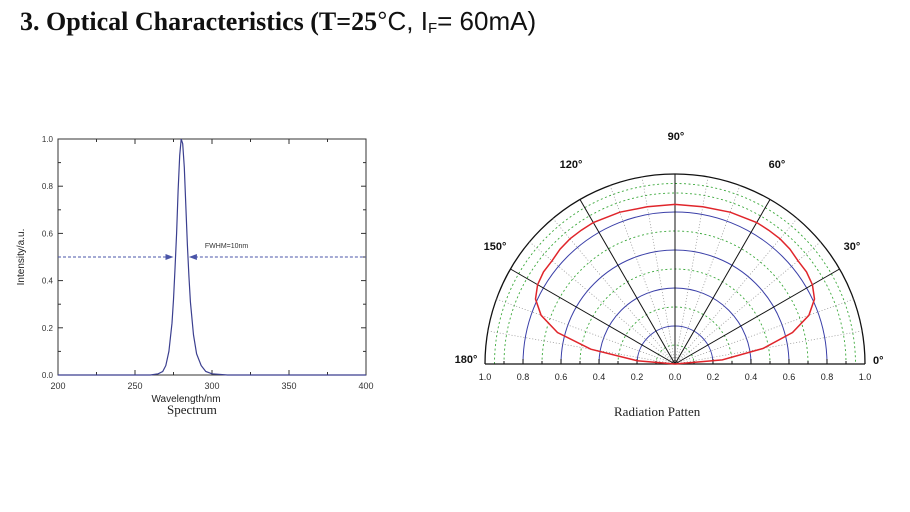 The width and height of the screenshot is (910, 512). Describe the element at coordinates (288, 386) in the screenshot. I see `spectrum-x-tick-label: 350` at that location.